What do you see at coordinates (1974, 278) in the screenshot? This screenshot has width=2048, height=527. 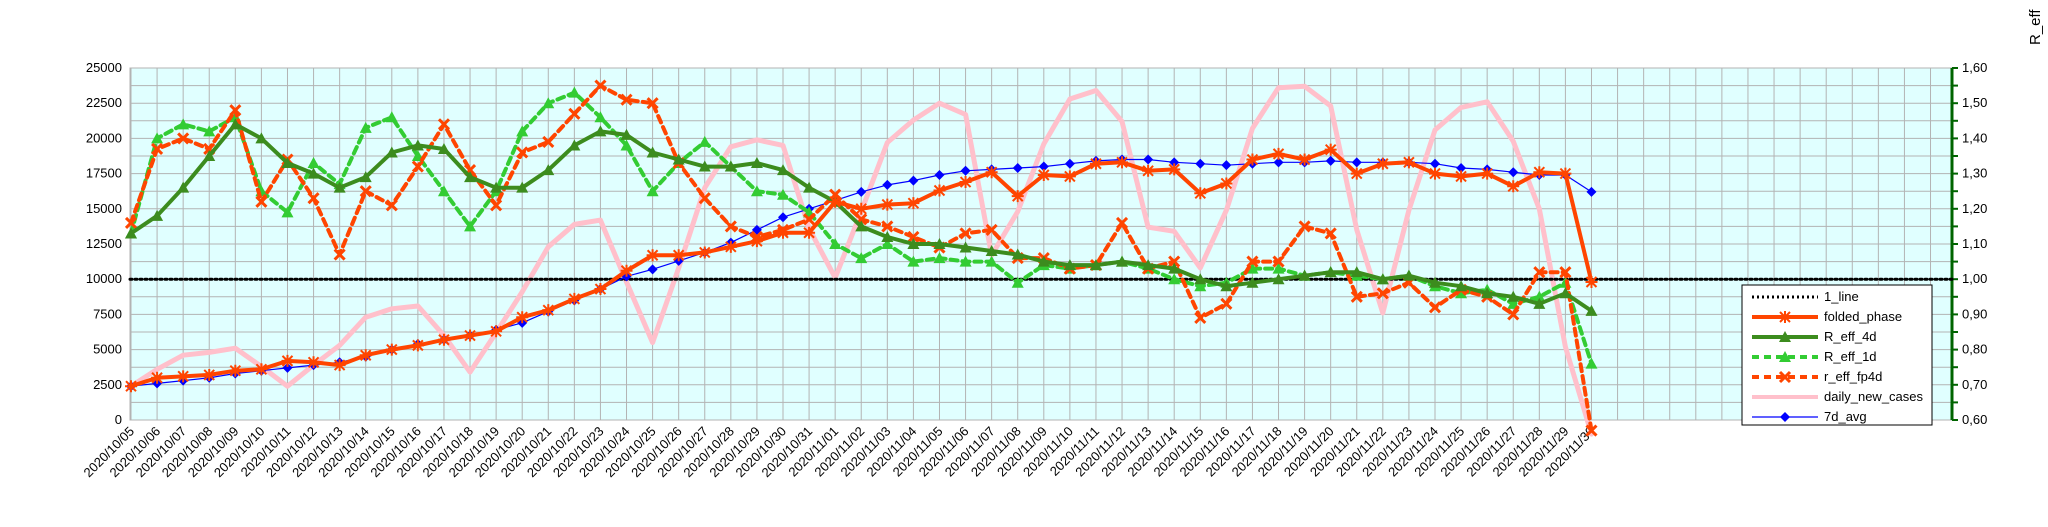 I see `y2-tick-label: 1,00` at bounding box center [1974, 278].